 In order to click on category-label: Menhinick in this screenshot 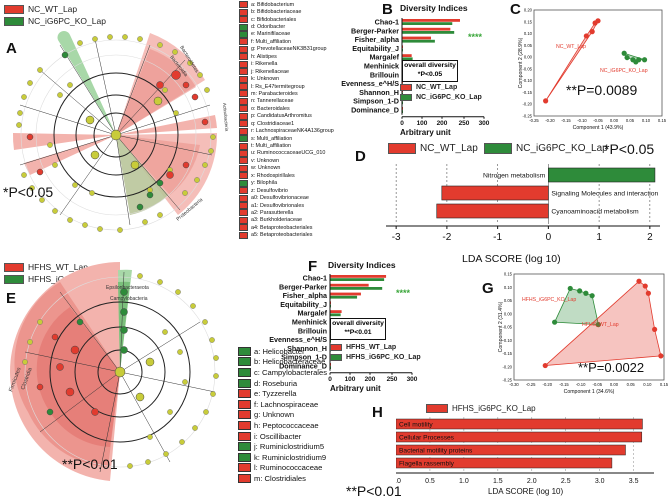, I will do `click(309, 322)`.